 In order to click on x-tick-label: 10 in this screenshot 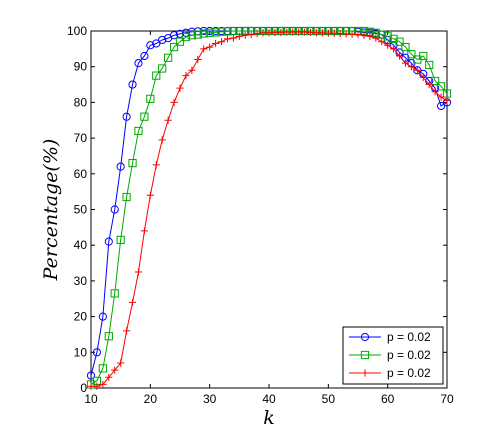, I will do `click(91, 399)`.